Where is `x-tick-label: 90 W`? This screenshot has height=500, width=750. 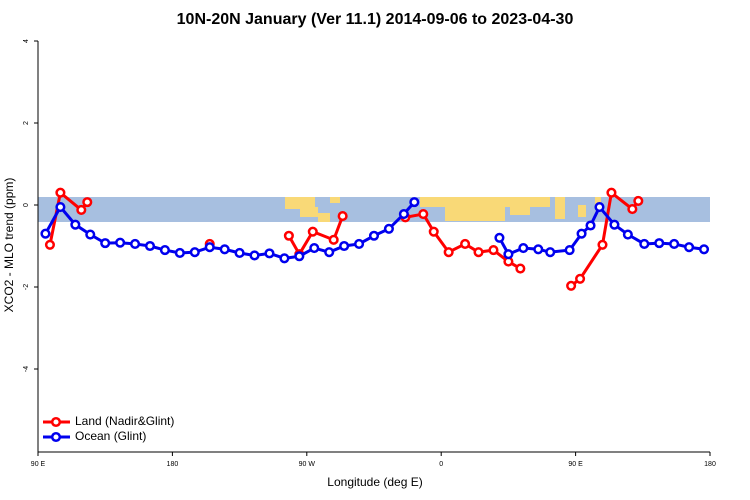
x-tick-label: 90 W is located at coordinates (307, 464).